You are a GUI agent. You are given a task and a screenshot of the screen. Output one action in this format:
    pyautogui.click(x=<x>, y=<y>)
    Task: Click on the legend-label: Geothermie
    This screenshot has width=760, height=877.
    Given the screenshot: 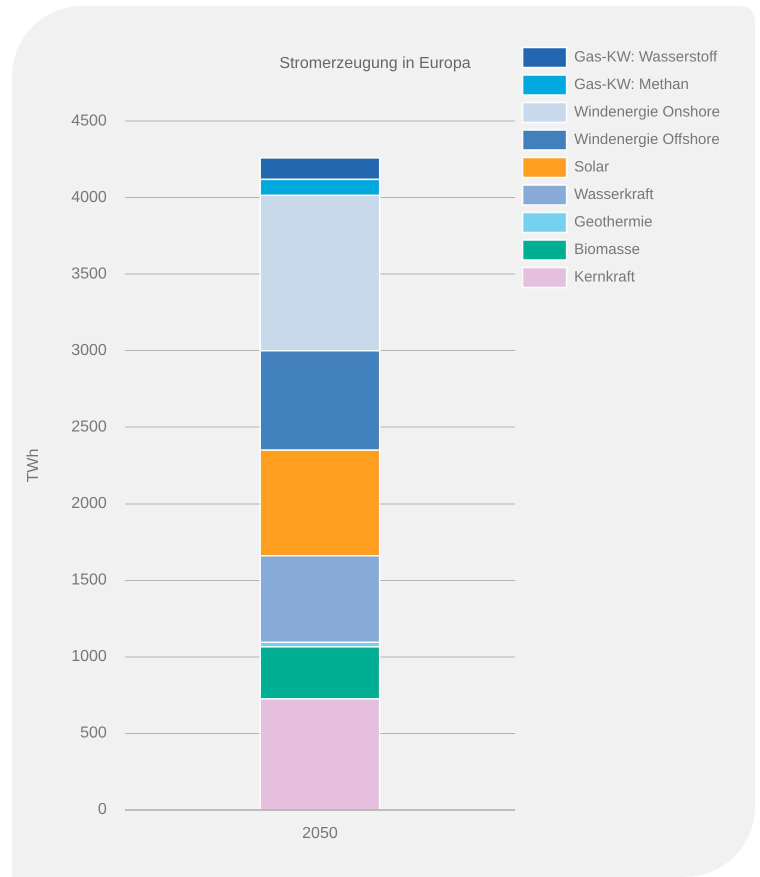 What is the action you would take?
    pyautogui.click(x=613, y=222)
    